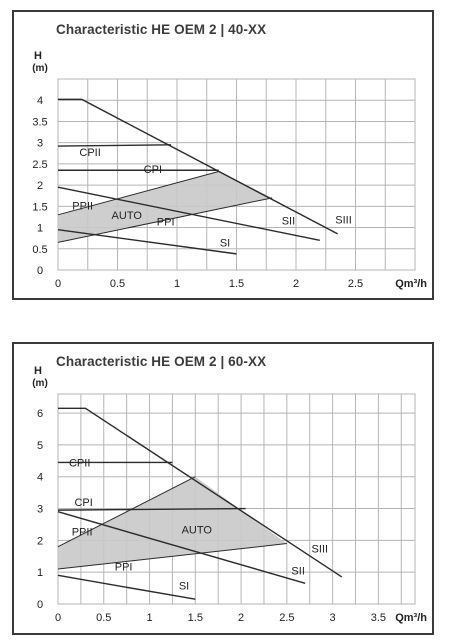 The image size is (450, 643). Describe the element at coordinates (198, 166) in the screenshot. I see `series-line-siii` at that location.